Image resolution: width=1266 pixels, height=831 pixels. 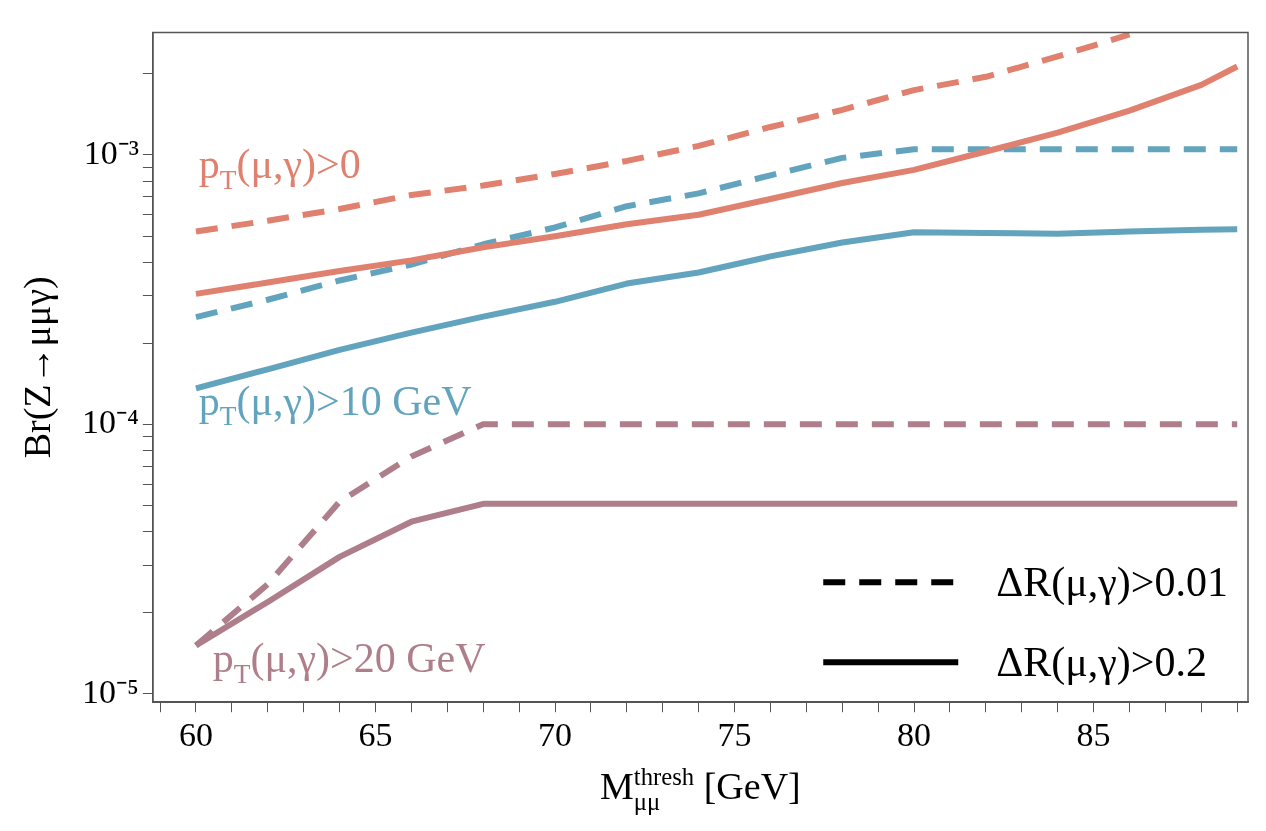 What do you see at coordinates (1102, 663) in the screenshot?
I see `annotation: ΔR(μ,γ)>0.2` at bounding box center [1102, 663].